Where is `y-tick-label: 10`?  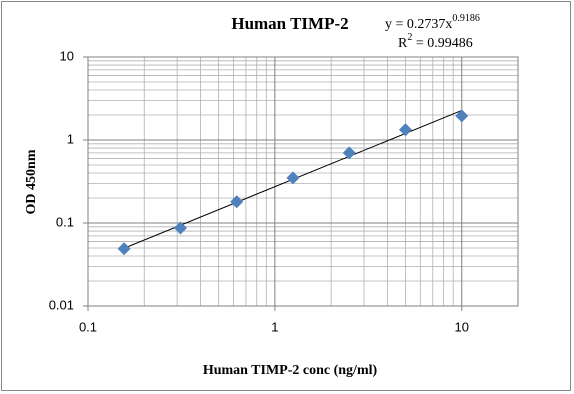 y-tick-label: 10 is located at coordinates (67, 55).